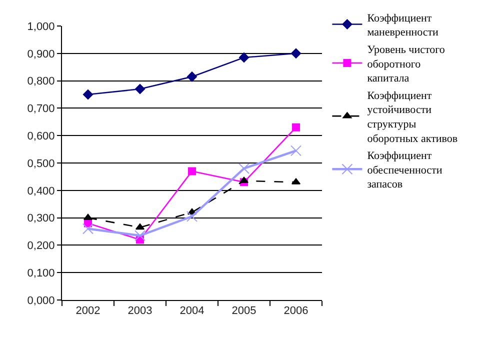 This screenshot has width=504, height=345. I want to click on y-tick-label: 1,000, so click(41, 26).